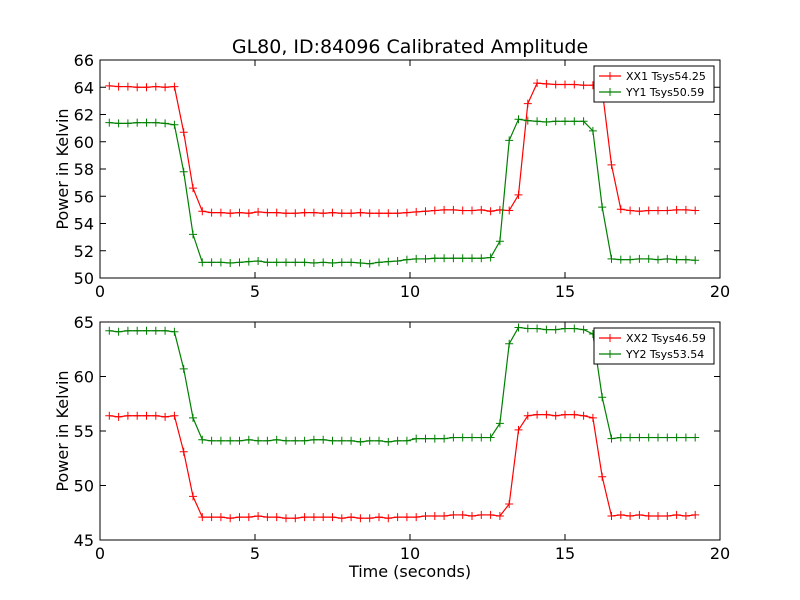 The height and width of the screenshot is (600, 800). What do you see at coordinates (84, 169) in the screenshot?
I see `y-tick-label-0-4: 58` at bounding box center [84, 169].